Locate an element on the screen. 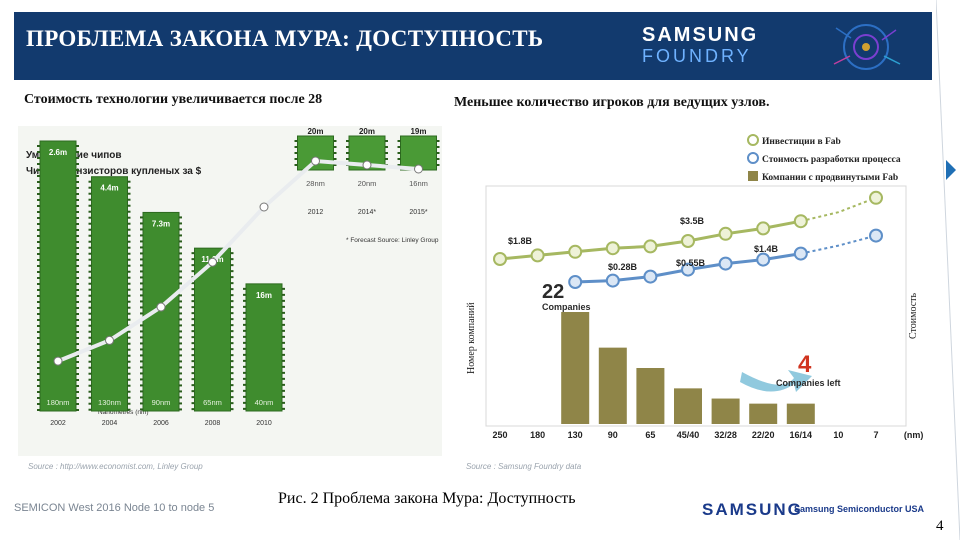 This screenshot has height=540, width=960. year-label: 2002 is located at coordinates (58, 423).